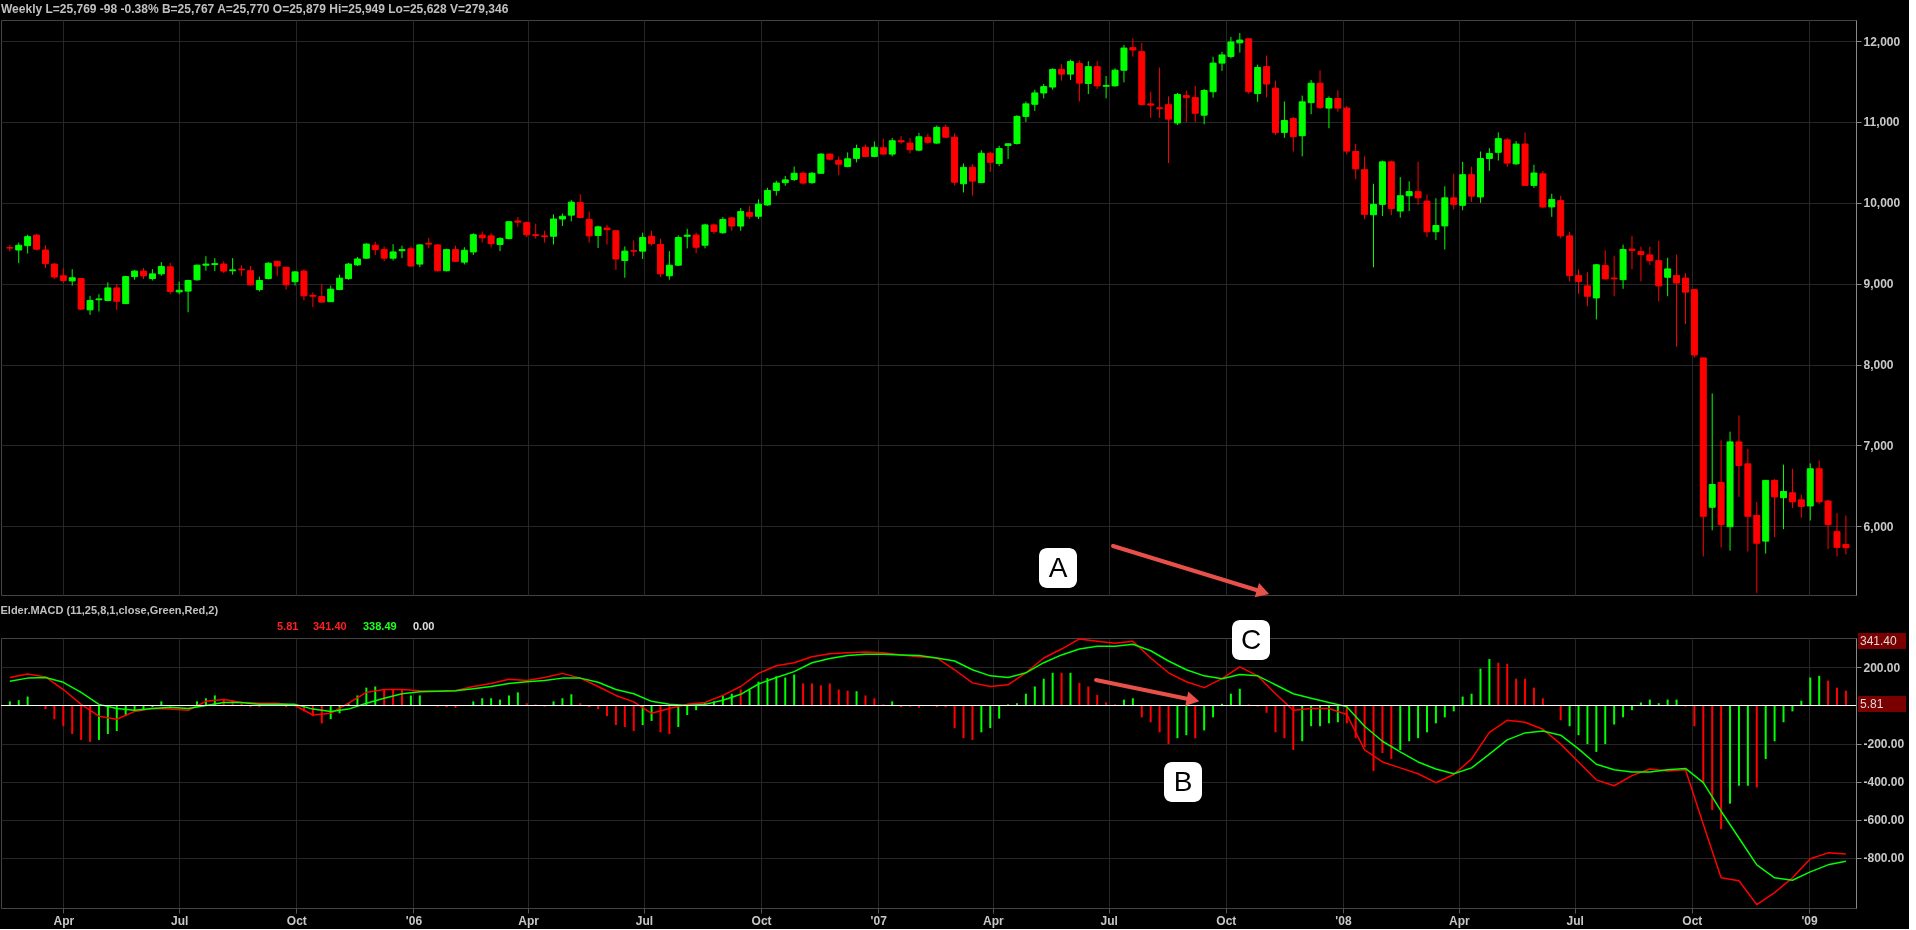  Describe the element at coordinates (1809, 920) in the screenshot. I see `x-tick-label: '09` at that location.